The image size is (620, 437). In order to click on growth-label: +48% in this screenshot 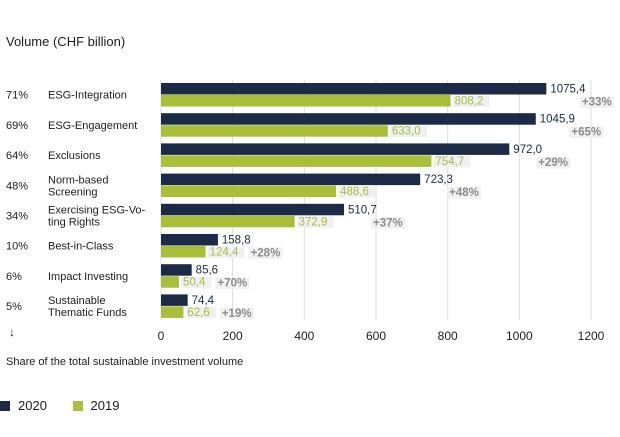, I will do `click(464, 193)`.